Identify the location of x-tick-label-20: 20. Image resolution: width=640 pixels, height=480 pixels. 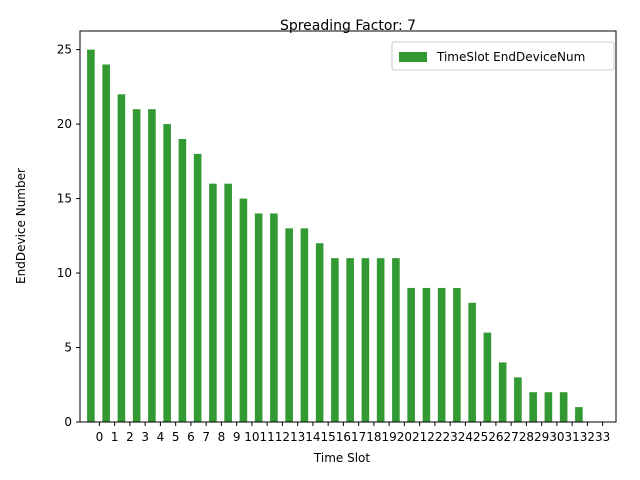
(404, 437).